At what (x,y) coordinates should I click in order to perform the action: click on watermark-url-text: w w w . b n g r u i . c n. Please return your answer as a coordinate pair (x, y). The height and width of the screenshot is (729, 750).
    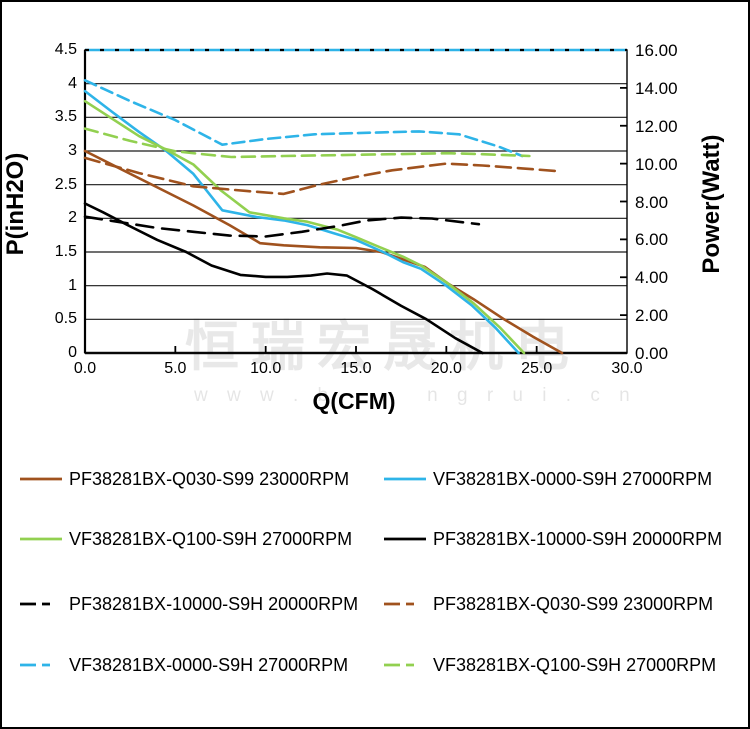
    Looking at the image, I should click on (415, 396).